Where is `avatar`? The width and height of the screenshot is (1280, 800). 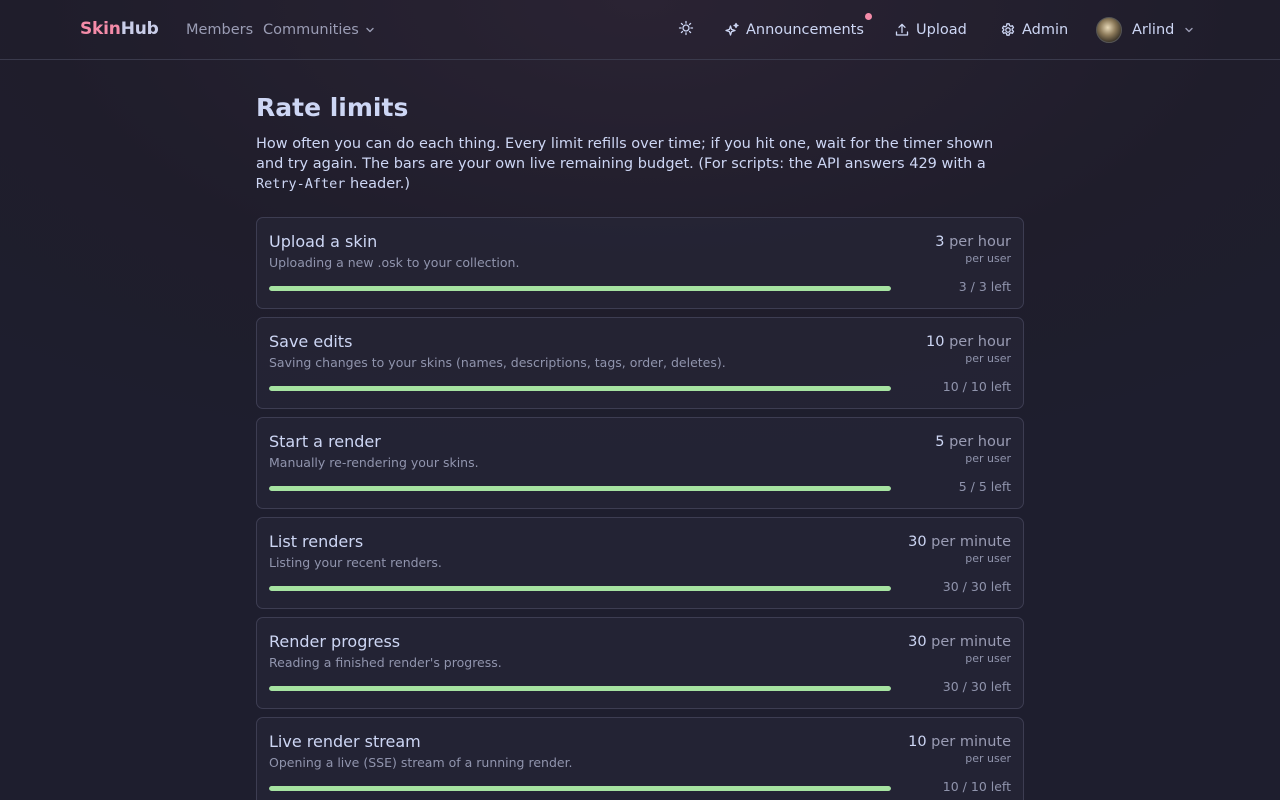 avatar is located at coordinates (1109, 30).